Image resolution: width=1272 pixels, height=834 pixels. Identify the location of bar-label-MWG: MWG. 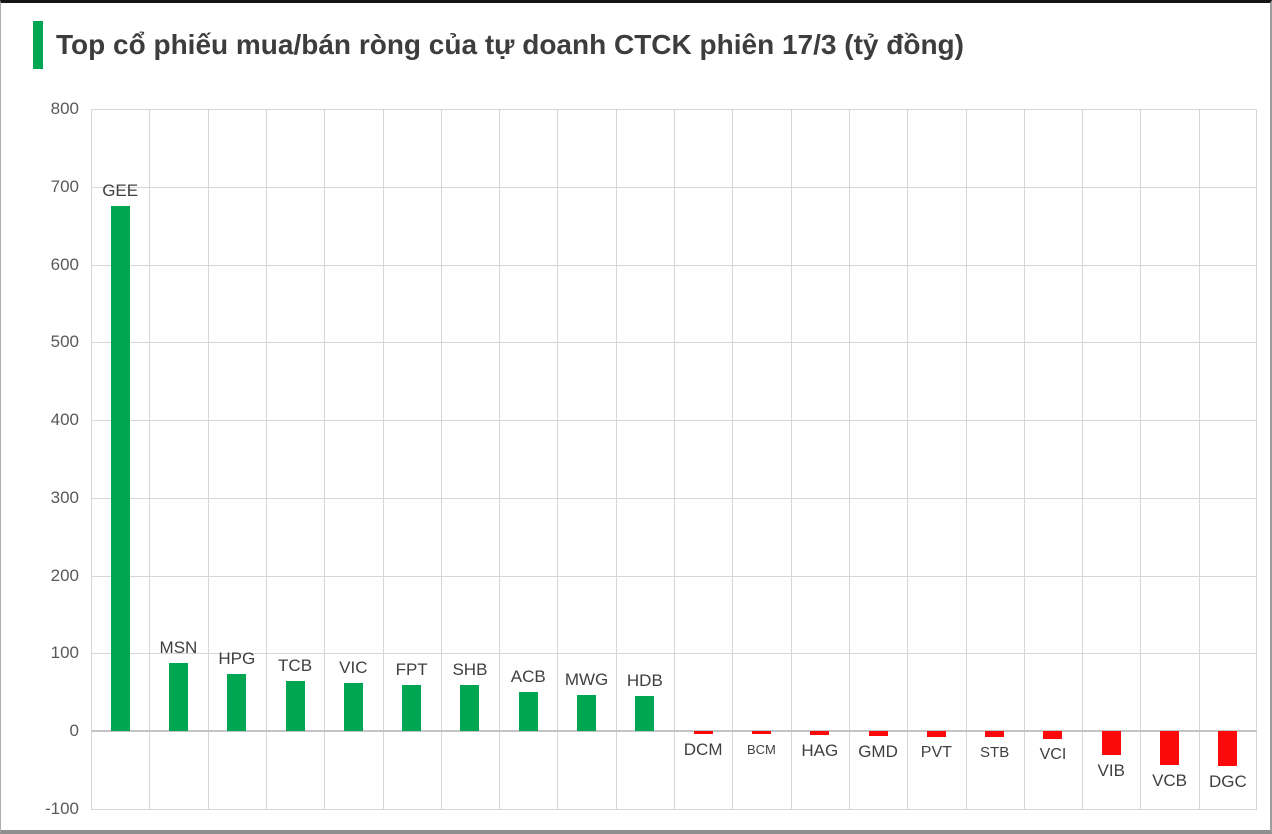
(586, 679).